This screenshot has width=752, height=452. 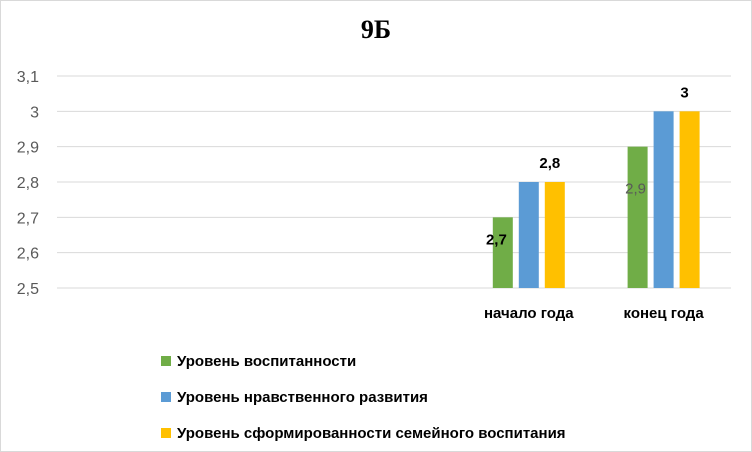 What do you see at coordinates (28, 254) in the screenshot?
I see `y-tick-label: 2,6` at bounding box center [28, 254].